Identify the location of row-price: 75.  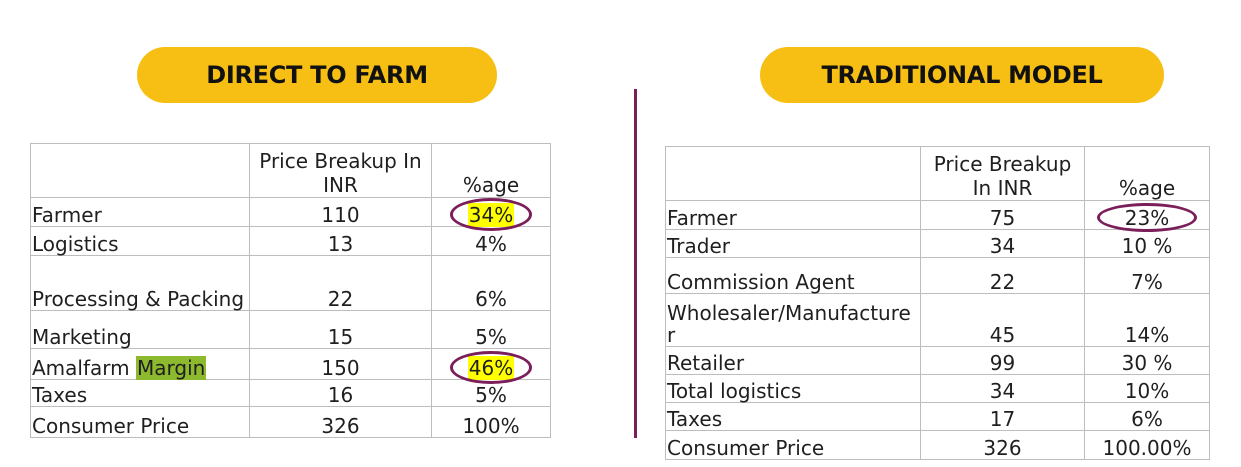
(1002, 215).